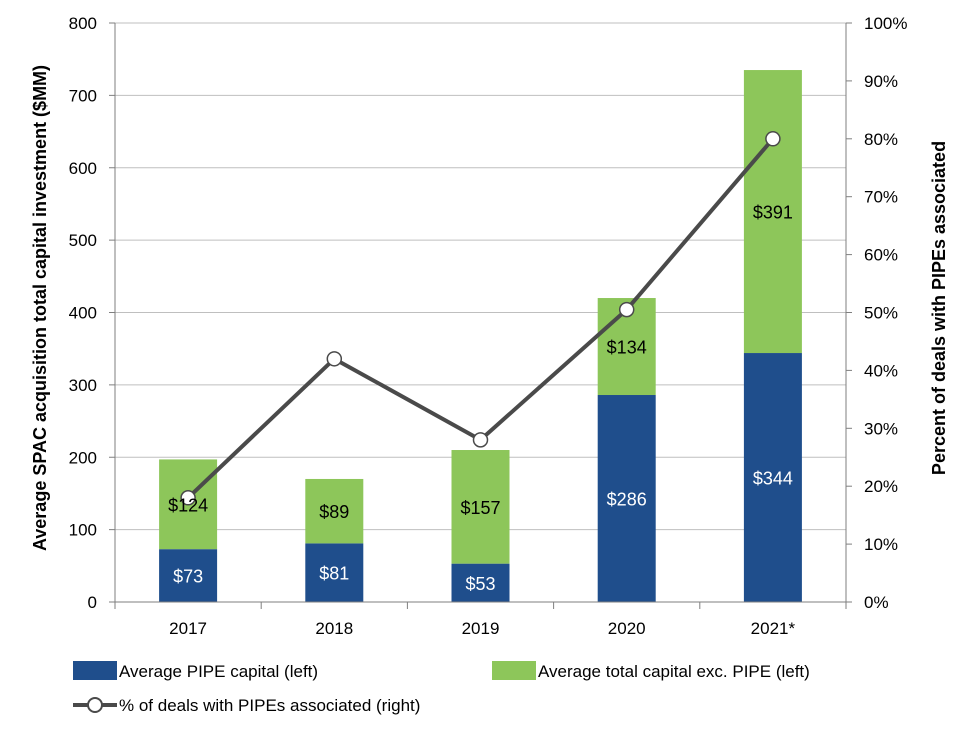  What do you see at coordinates (881, 486) in the screenshot?
I see `y2-tick-label: 20%` at bounding box center [881, 486].